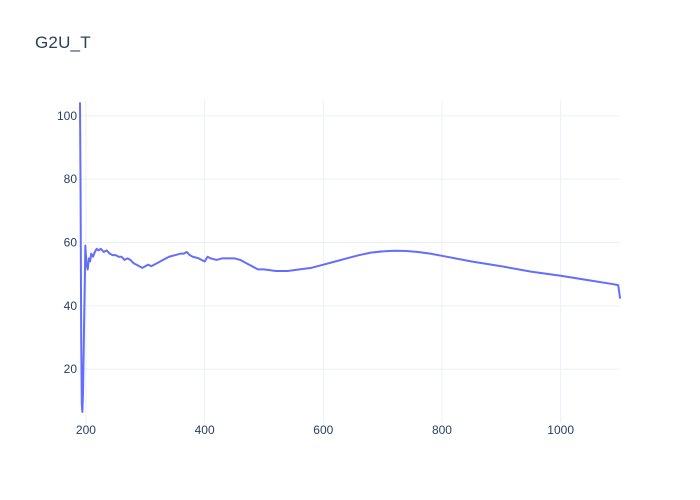  What do you see at coordinates (63, 42) in the screenshot?
I see `chart-title: G2U_T` at bounding box center [63, 42].